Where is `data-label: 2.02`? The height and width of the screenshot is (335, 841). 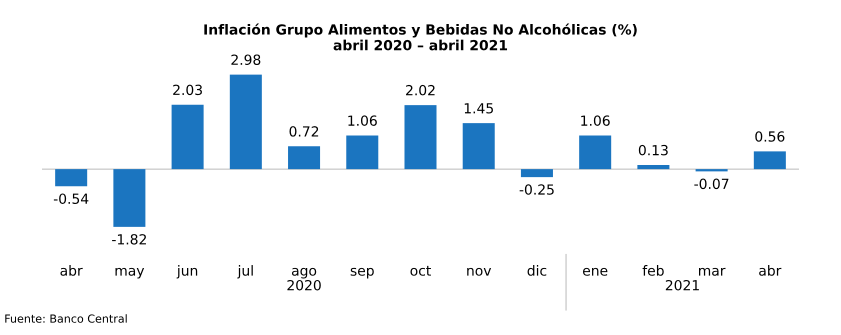
data-label: 2.02 is located at coordinates (420, 90).